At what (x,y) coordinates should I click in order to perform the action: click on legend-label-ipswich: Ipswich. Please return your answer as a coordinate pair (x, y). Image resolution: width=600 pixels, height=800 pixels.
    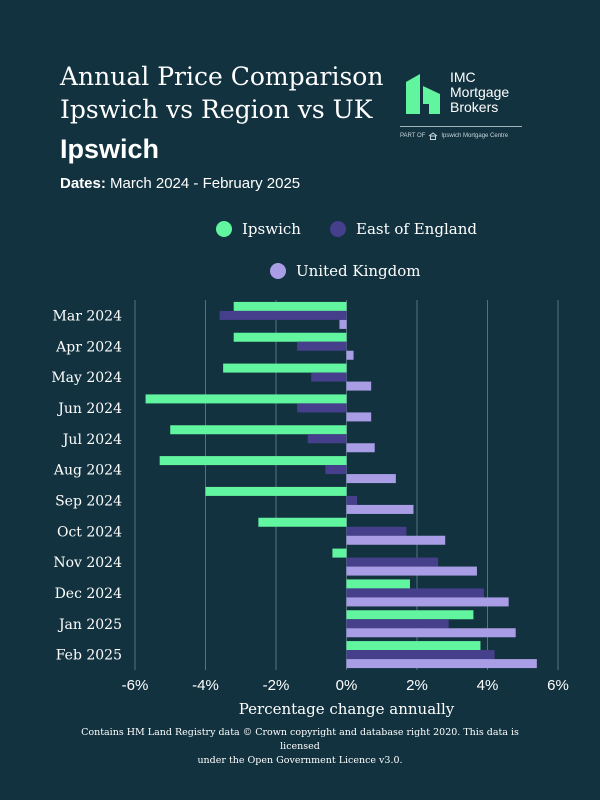
    Looking at the image, I should click on (271, 229).